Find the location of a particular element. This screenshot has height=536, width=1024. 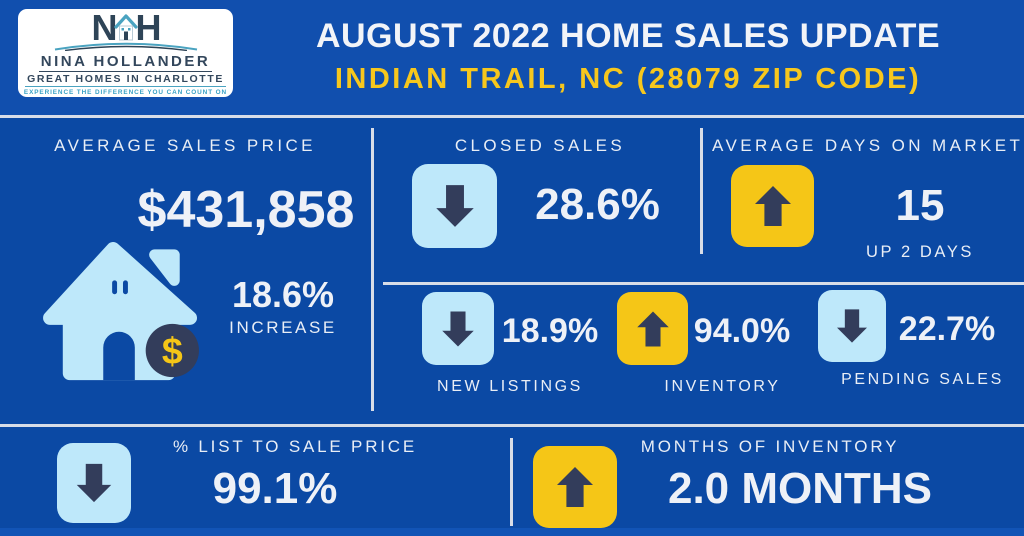

logo-letter-h: H is located at coordinates (148, 28).